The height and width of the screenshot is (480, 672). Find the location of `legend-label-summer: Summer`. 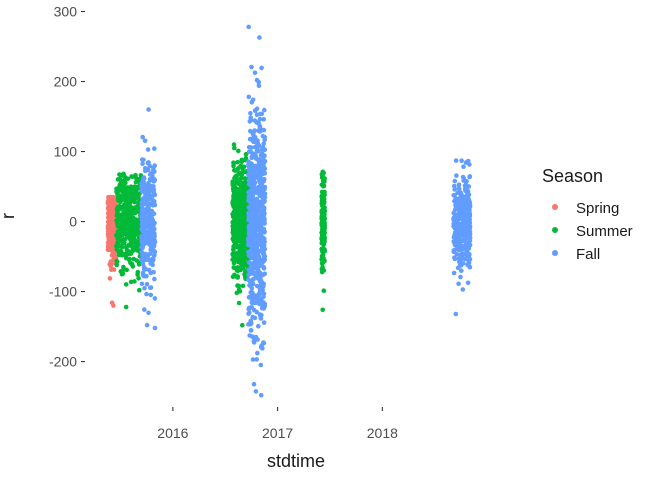

legend-label-summer: Summer is located at coordinates (604, 231).